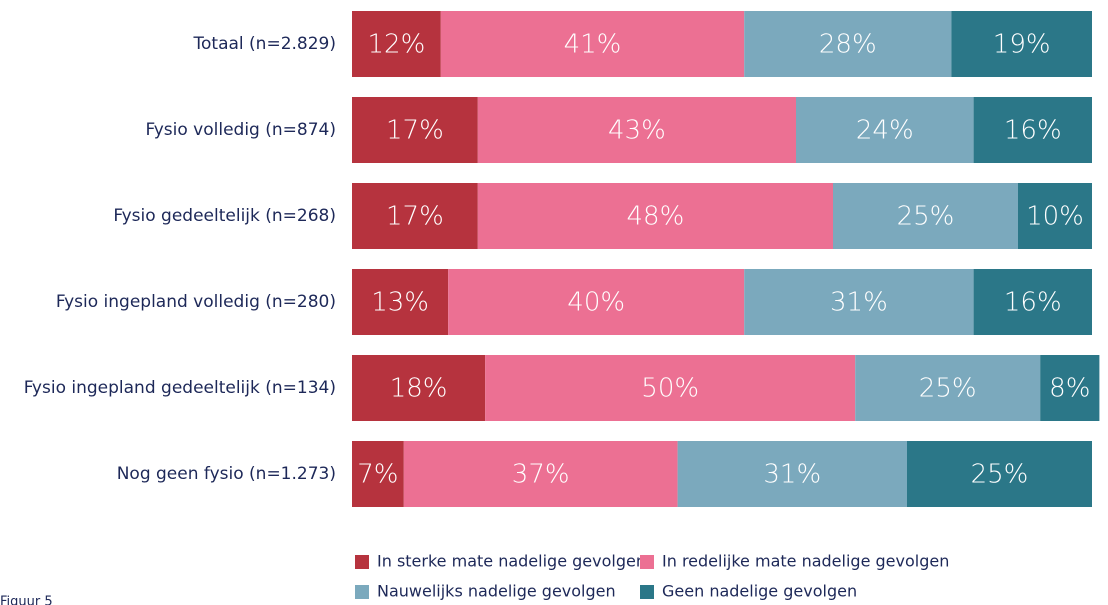 The height and width of the screenshot is (605, 1108). Describe the element at coordinates (180, 388) in the screenshot. I see `category-label: Fysio ingepland gedeeltelijk (n=134)` at that location.